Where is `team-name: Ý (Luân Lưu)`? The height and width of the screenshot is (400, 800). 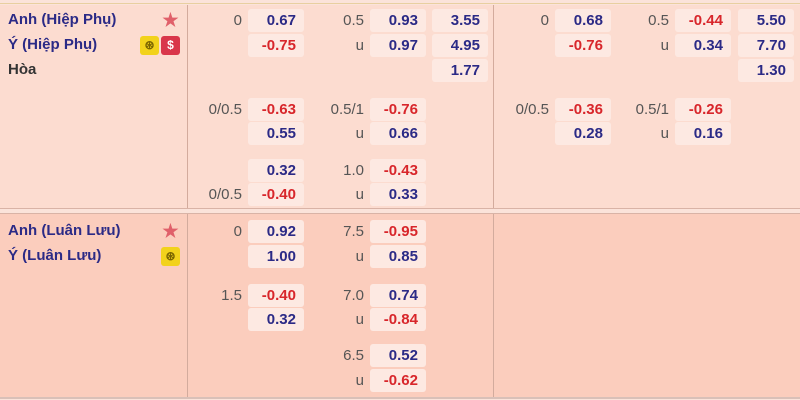 team-name: Ý (Luân Lưu) is located at coordinates (55, 255).